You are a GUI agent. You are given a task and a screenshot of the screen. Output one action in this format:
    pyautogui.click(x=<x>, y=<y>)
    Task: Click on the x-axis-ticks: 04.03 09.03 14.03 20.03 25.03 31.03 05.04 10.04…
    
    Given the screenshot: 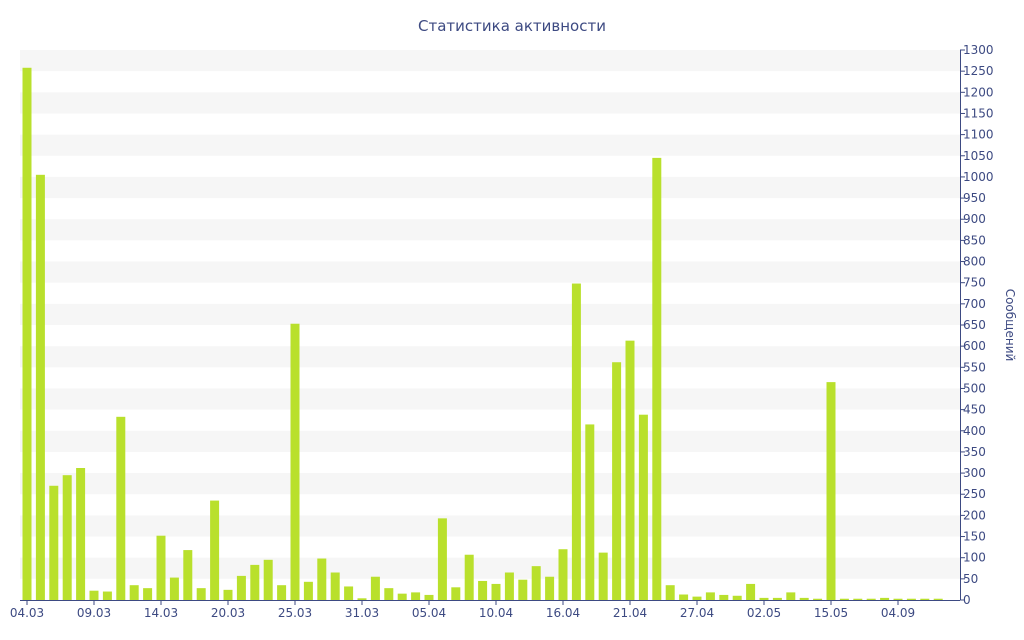 What is the action you would take?
    pyautogui.click(x=462, y=610)
    